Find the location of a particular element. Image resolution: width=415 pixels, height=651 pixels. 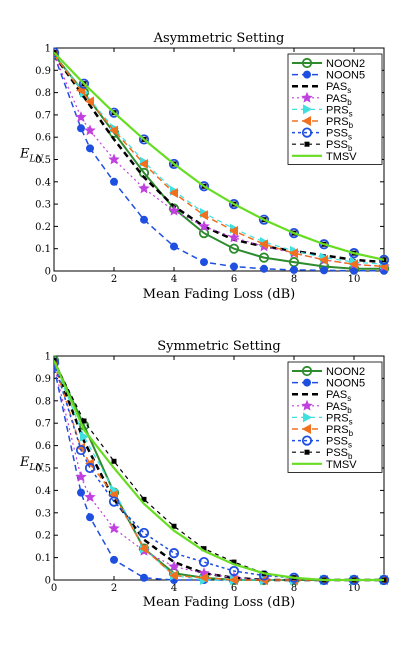

y-tick-label: 0 is located at coordinates (48, 272).